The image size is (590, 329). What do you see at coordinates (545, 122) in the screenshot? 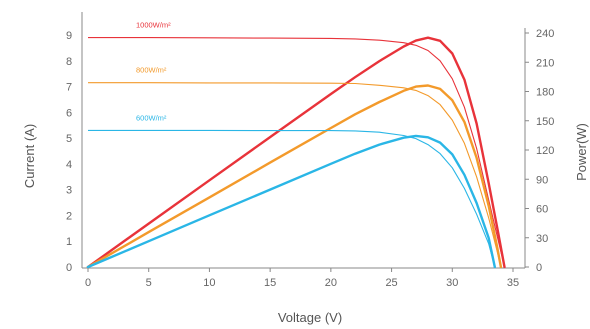
I see `right-y-tick-label: 150` at bounding box center [545, 122].